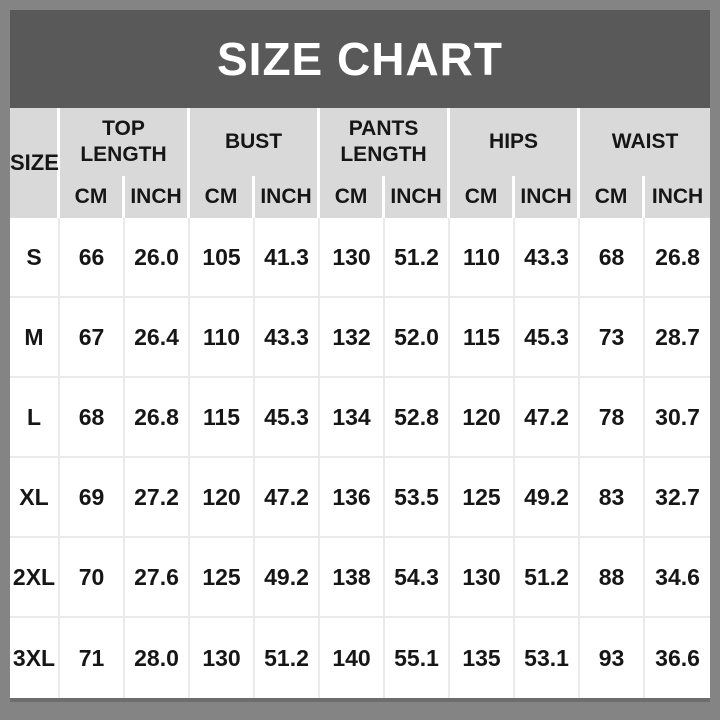  Describe the element at coordinates (158, 658) in the screenshot. I see `cell: 28.0` at that location.